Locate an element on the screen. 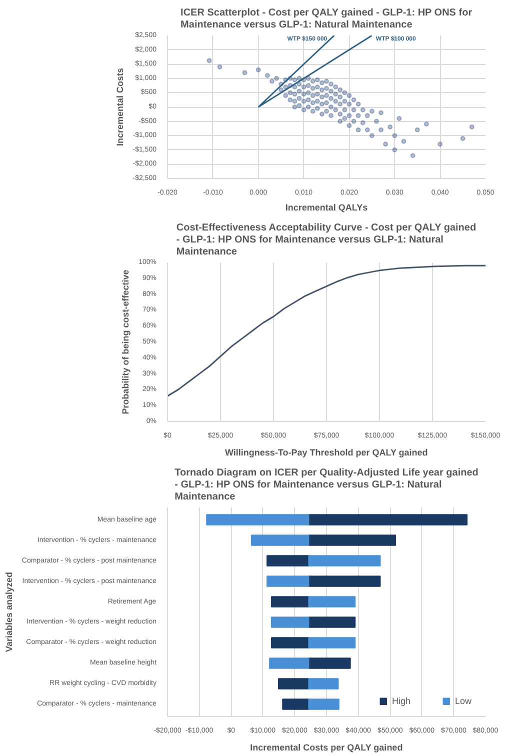  x-axis-title: Willingness-To-Pay Threshold per QALY gained is located at coordinates (326, 453).